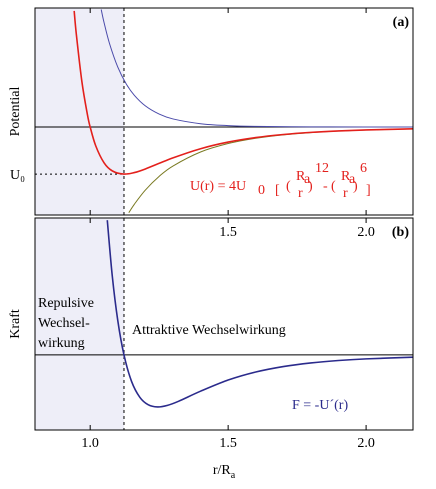 The height and width of the screenshot is (489, 436). What do you see at coordinates (277, 190) in the screenshot?
I see `formula-part: [` at bounding box center [277, 190].